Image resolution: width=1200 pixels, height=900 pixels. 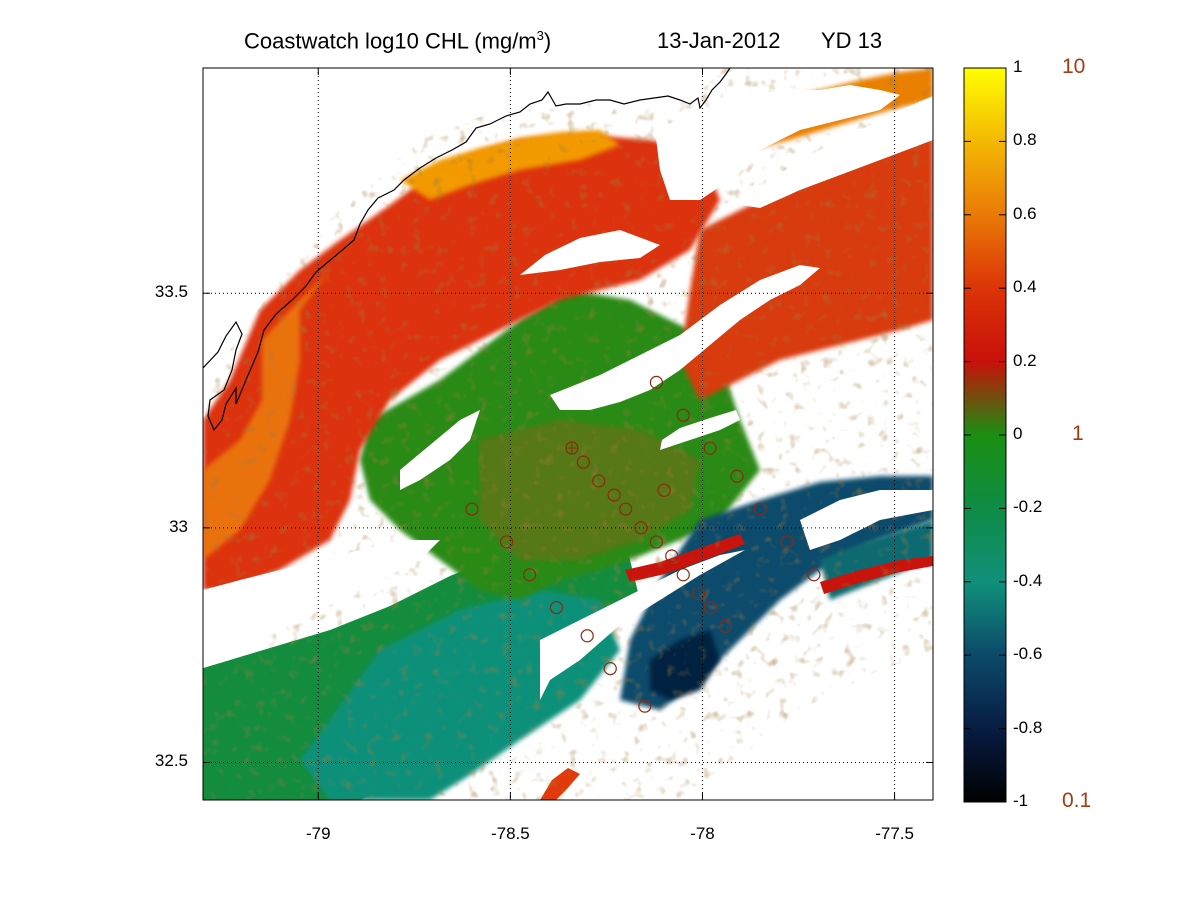 What do you see at coordinates (685, 337) in the screenshot?
I see `cloud-mask-central` at bounding box center [685, 337].